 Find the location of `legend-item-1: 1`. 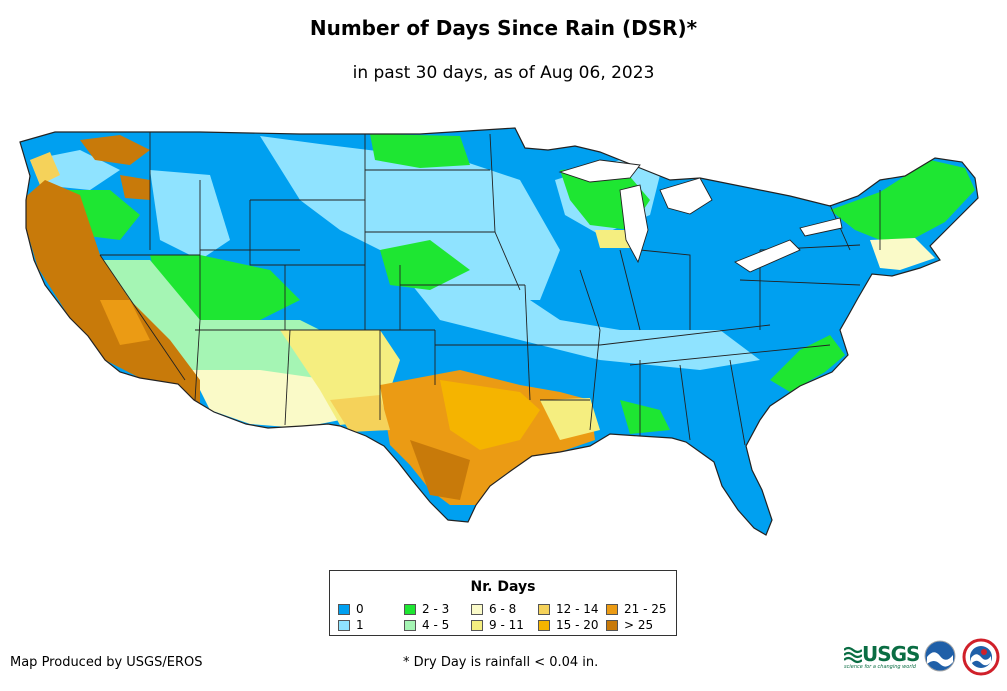

legend-item-1: 1 is located at coordinates (351, 625).